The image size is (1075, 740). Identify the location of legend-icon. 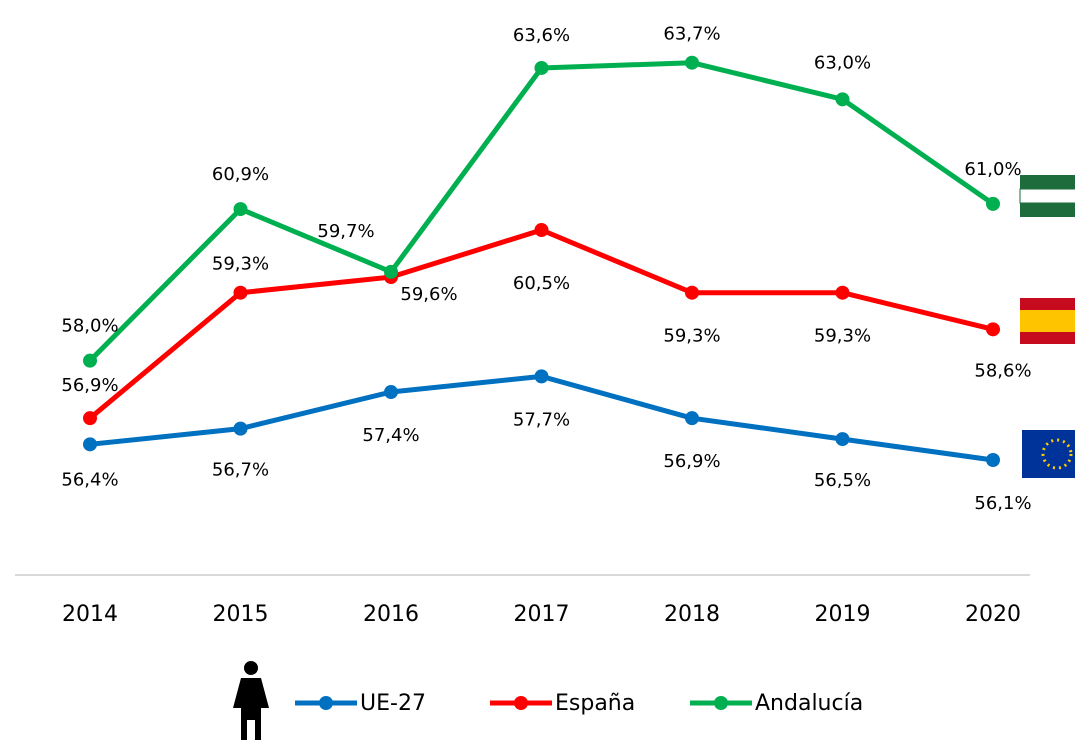
(251, 700).